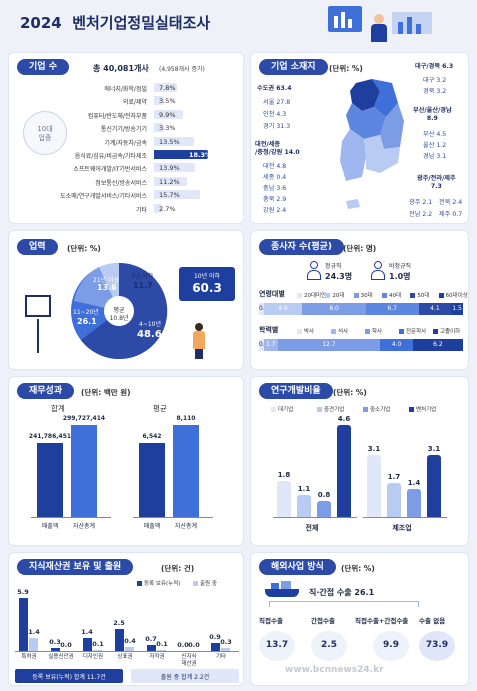 The height and width of the screenshot is (691, 477). I want to click on legend-label: 20대미만, so click(315, 296).